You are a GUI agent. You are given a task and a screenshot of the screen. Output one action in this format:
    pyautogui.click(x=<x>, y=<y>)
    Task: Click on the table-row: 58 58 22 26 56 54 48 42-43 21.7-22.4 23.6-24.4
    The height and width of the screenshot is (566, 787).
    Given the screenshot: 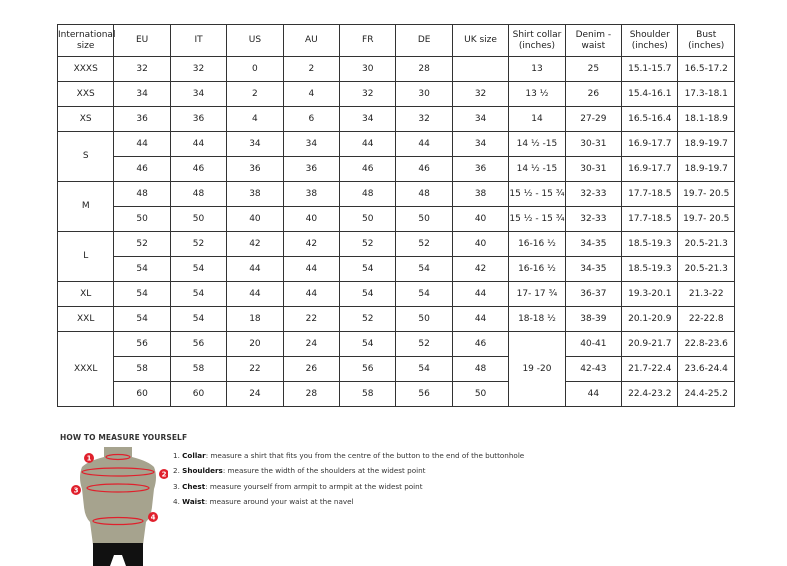 What is the action you would take?
    pyautogui.click(x=396, y=369)
    